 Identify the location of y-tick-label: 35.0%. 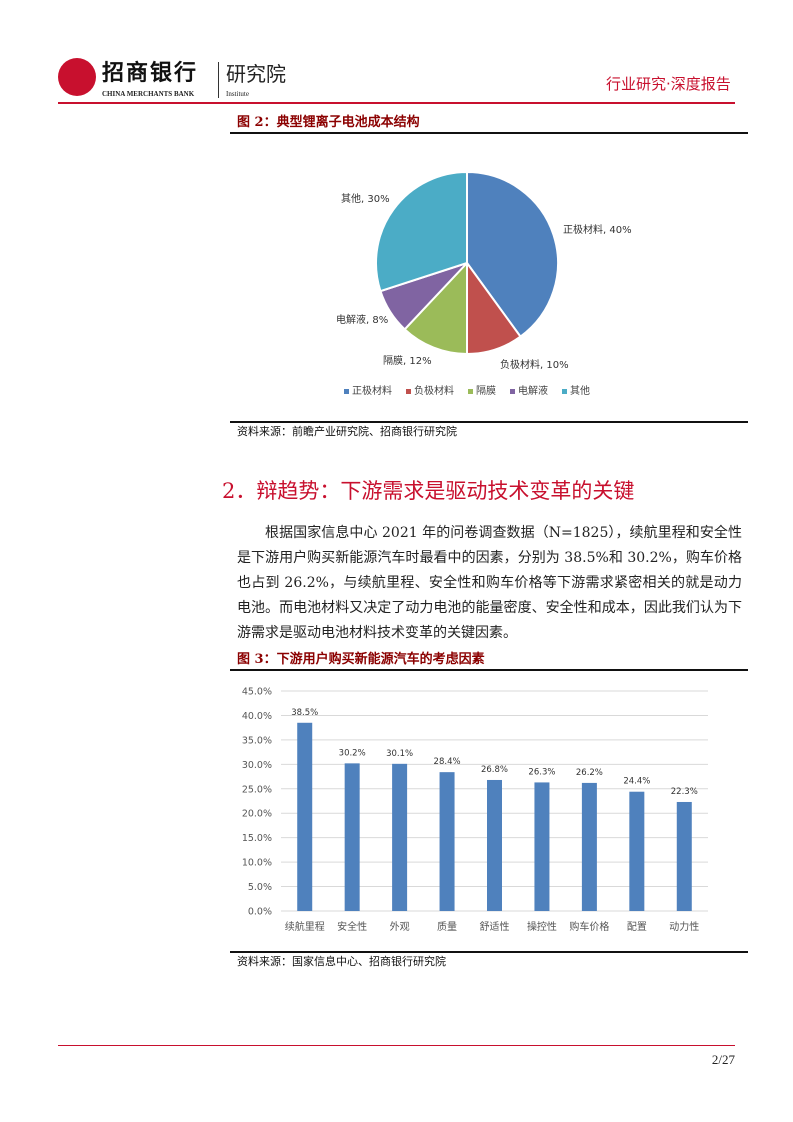
(257, 740).